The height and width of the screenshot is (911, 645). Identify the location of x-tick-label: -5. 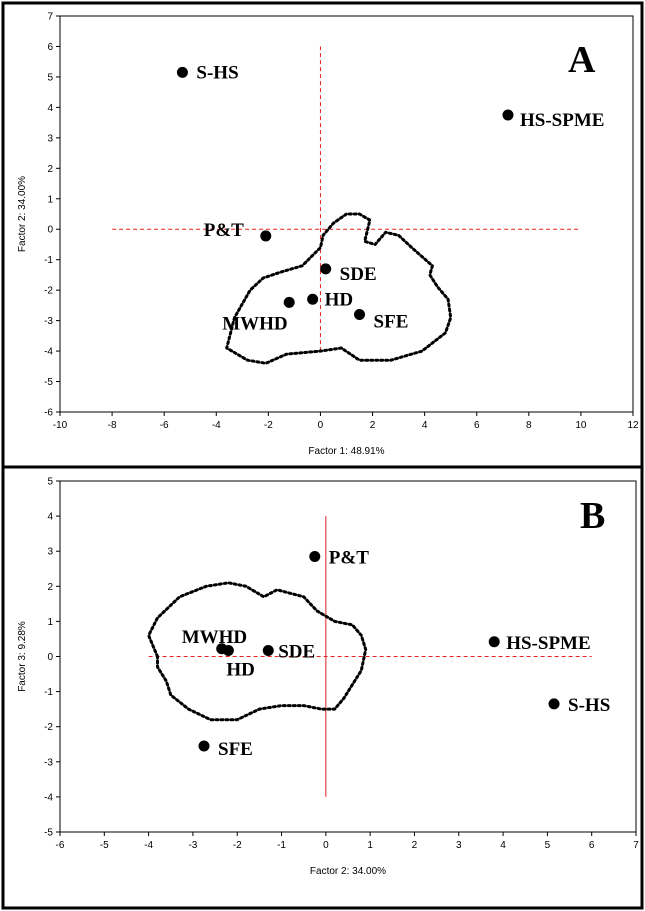
(104, 845).